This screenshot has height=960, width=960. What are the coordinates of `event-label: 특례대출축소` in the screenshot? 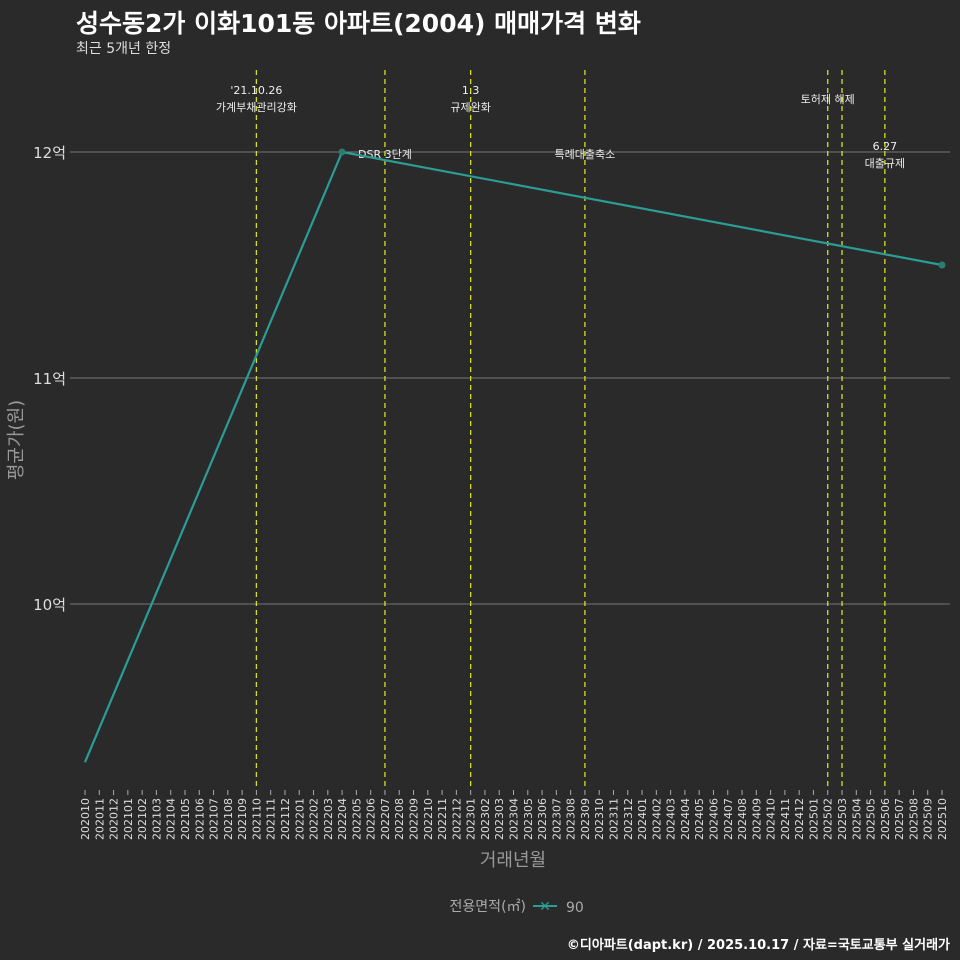 It's located at (585, 154).